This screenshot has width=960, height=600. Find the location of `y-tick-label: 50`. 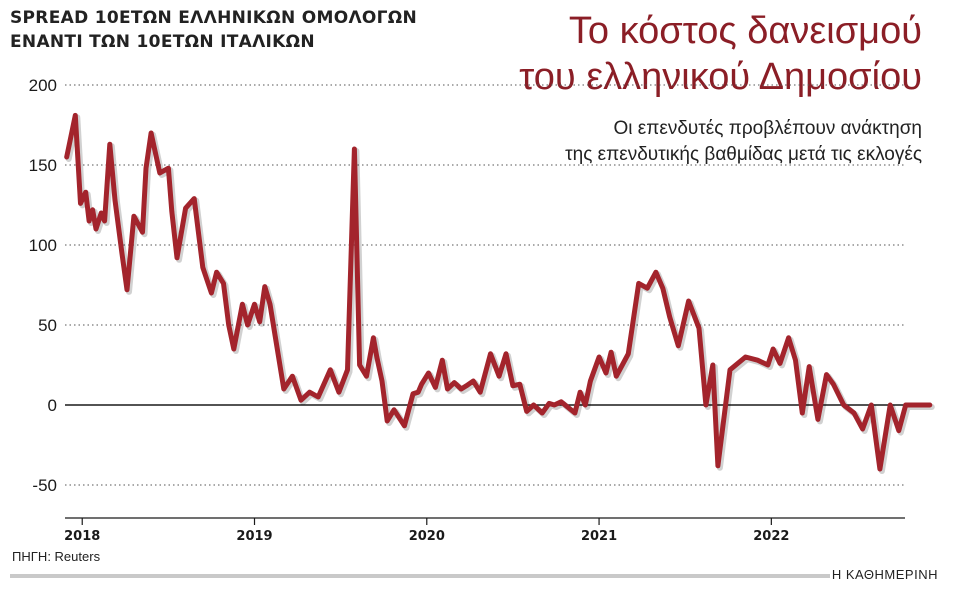

y-tick-label: 50 is located at coordinates (47, 325).